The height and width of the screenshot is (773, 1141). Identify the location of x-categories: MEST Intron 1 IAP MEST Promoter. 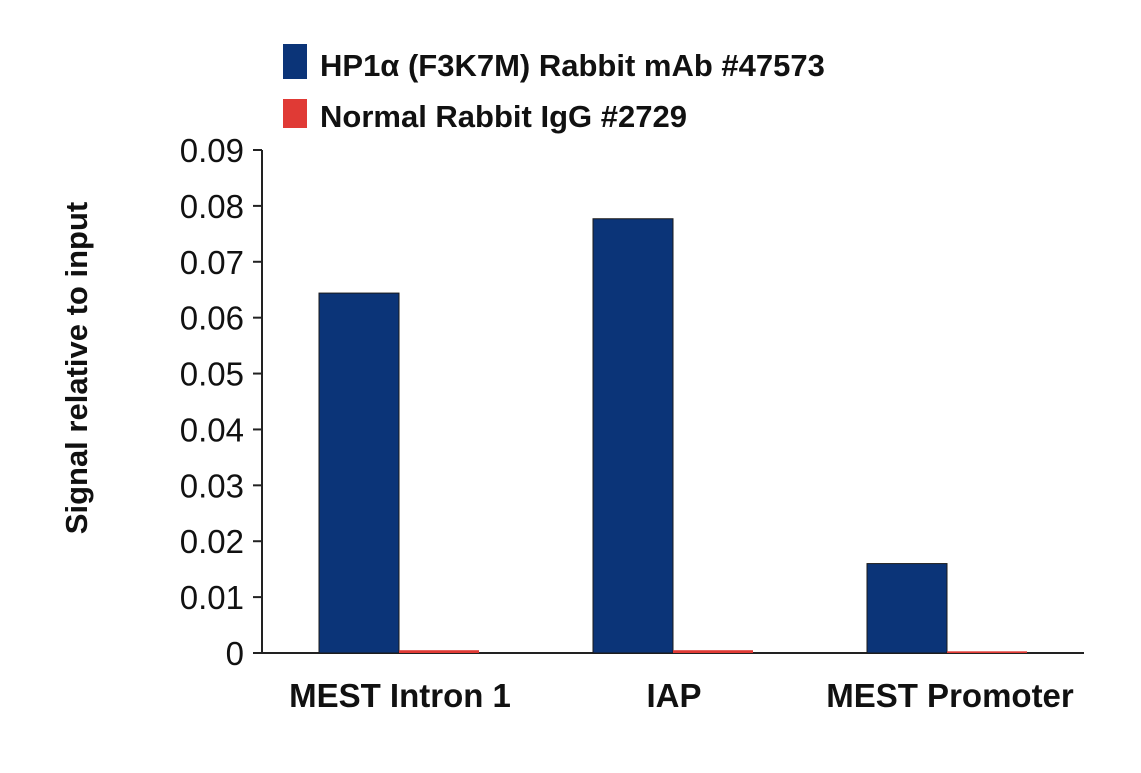
(681, 695).